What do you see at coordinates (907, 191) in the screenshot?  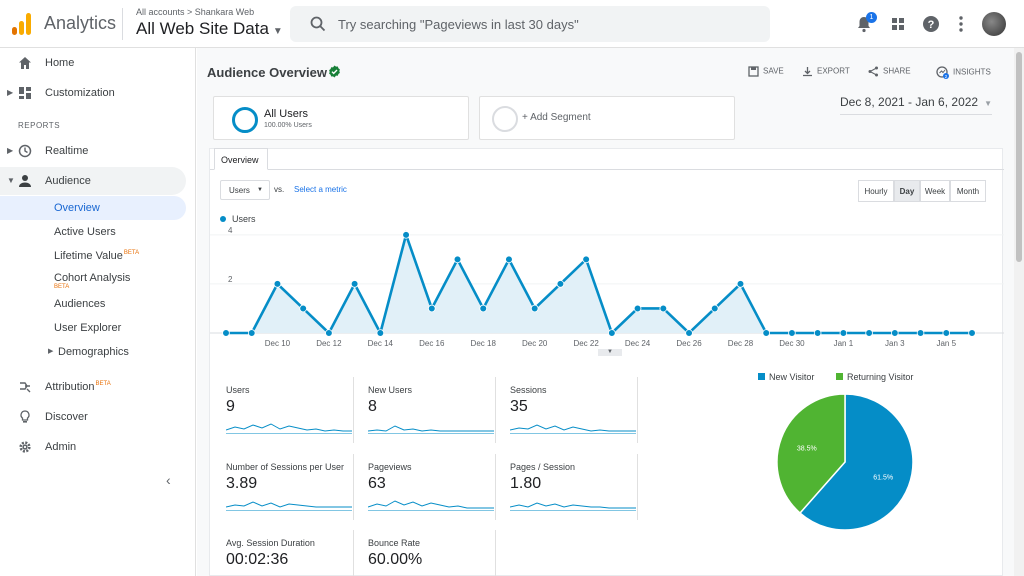 I see `granularity-day: Day` at bounding box center [907, 191].